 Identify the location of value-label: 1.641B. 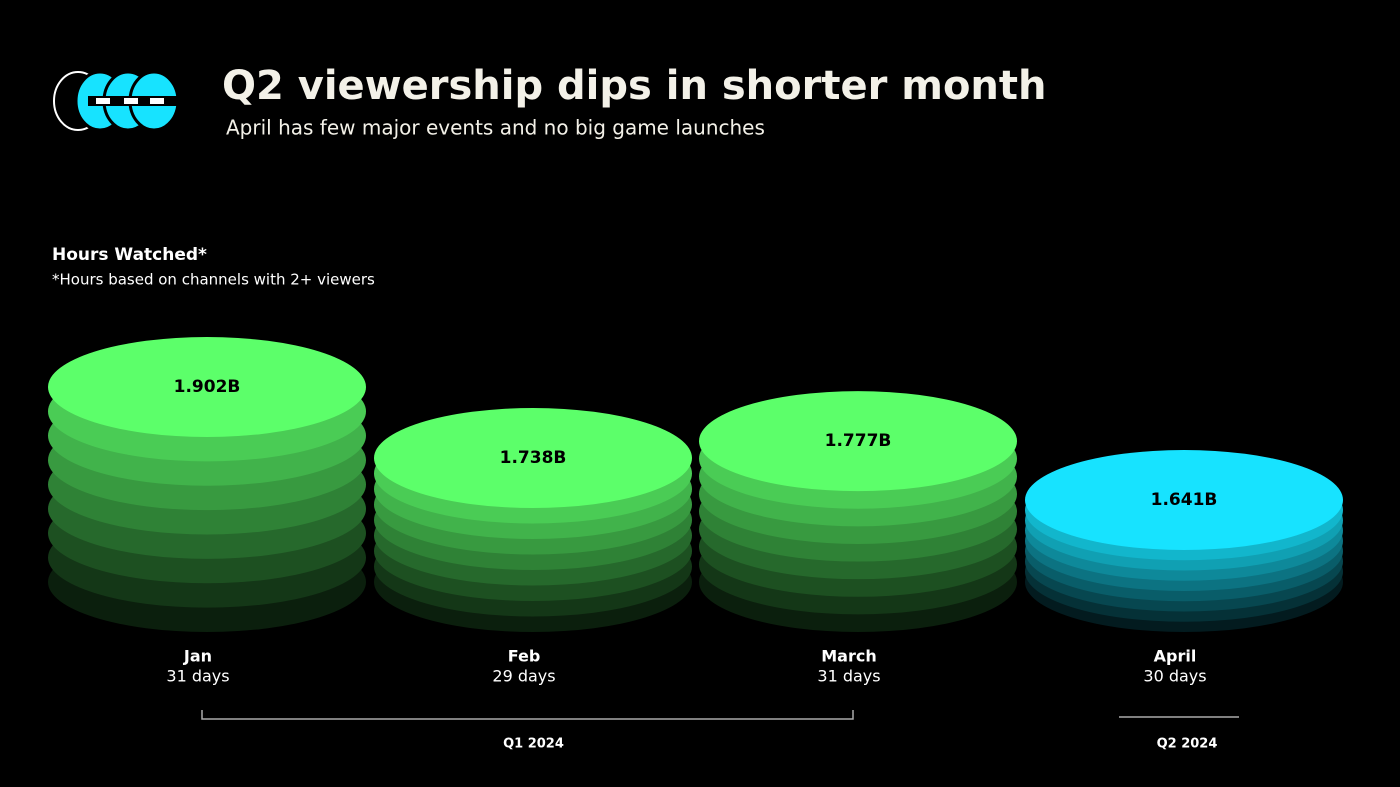
(1184, 500).